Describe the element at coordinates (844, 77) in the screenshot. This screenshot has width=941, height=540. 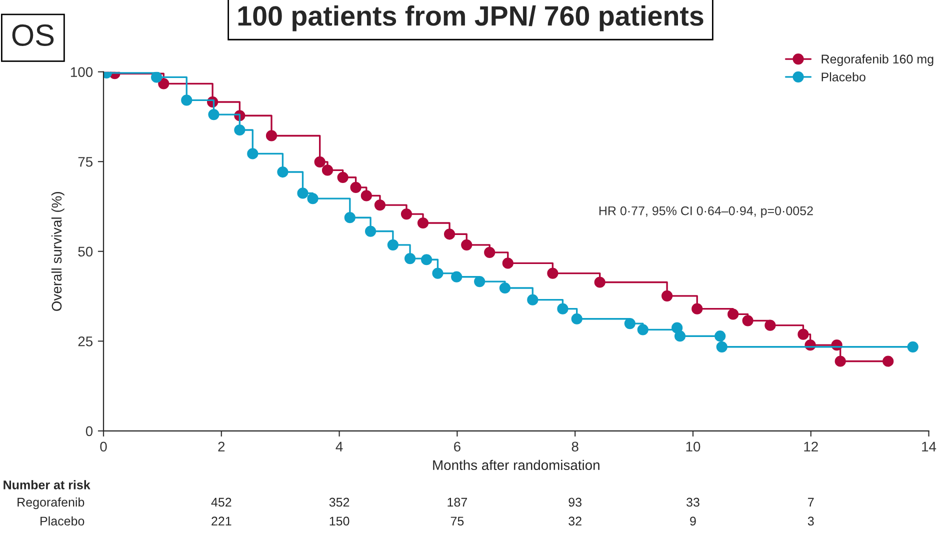
I see `legend-label: Placebo` at that location.